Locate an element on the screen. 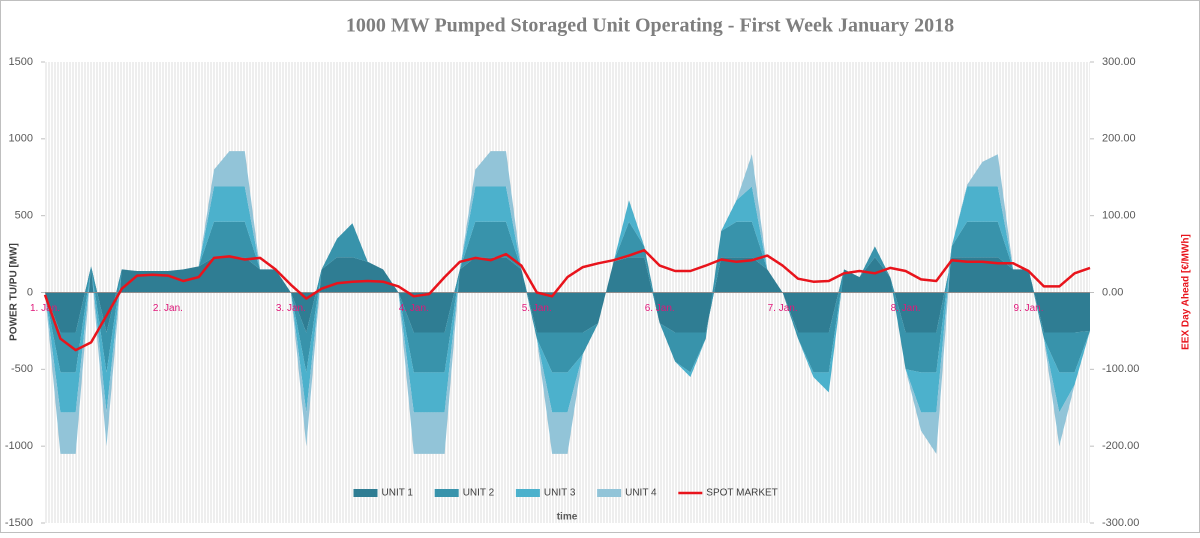 The width and height of the screenshot is (1200, 538). area is located at coordinates (567, 295).